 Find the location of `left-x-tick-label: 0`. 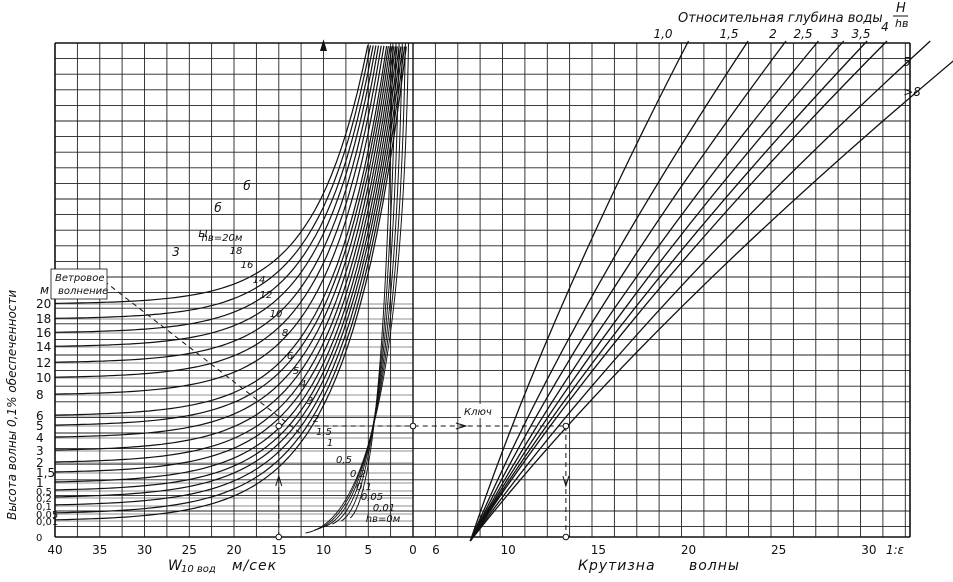

left-x-tick-label: 0 is located at coordinates (413, 550).